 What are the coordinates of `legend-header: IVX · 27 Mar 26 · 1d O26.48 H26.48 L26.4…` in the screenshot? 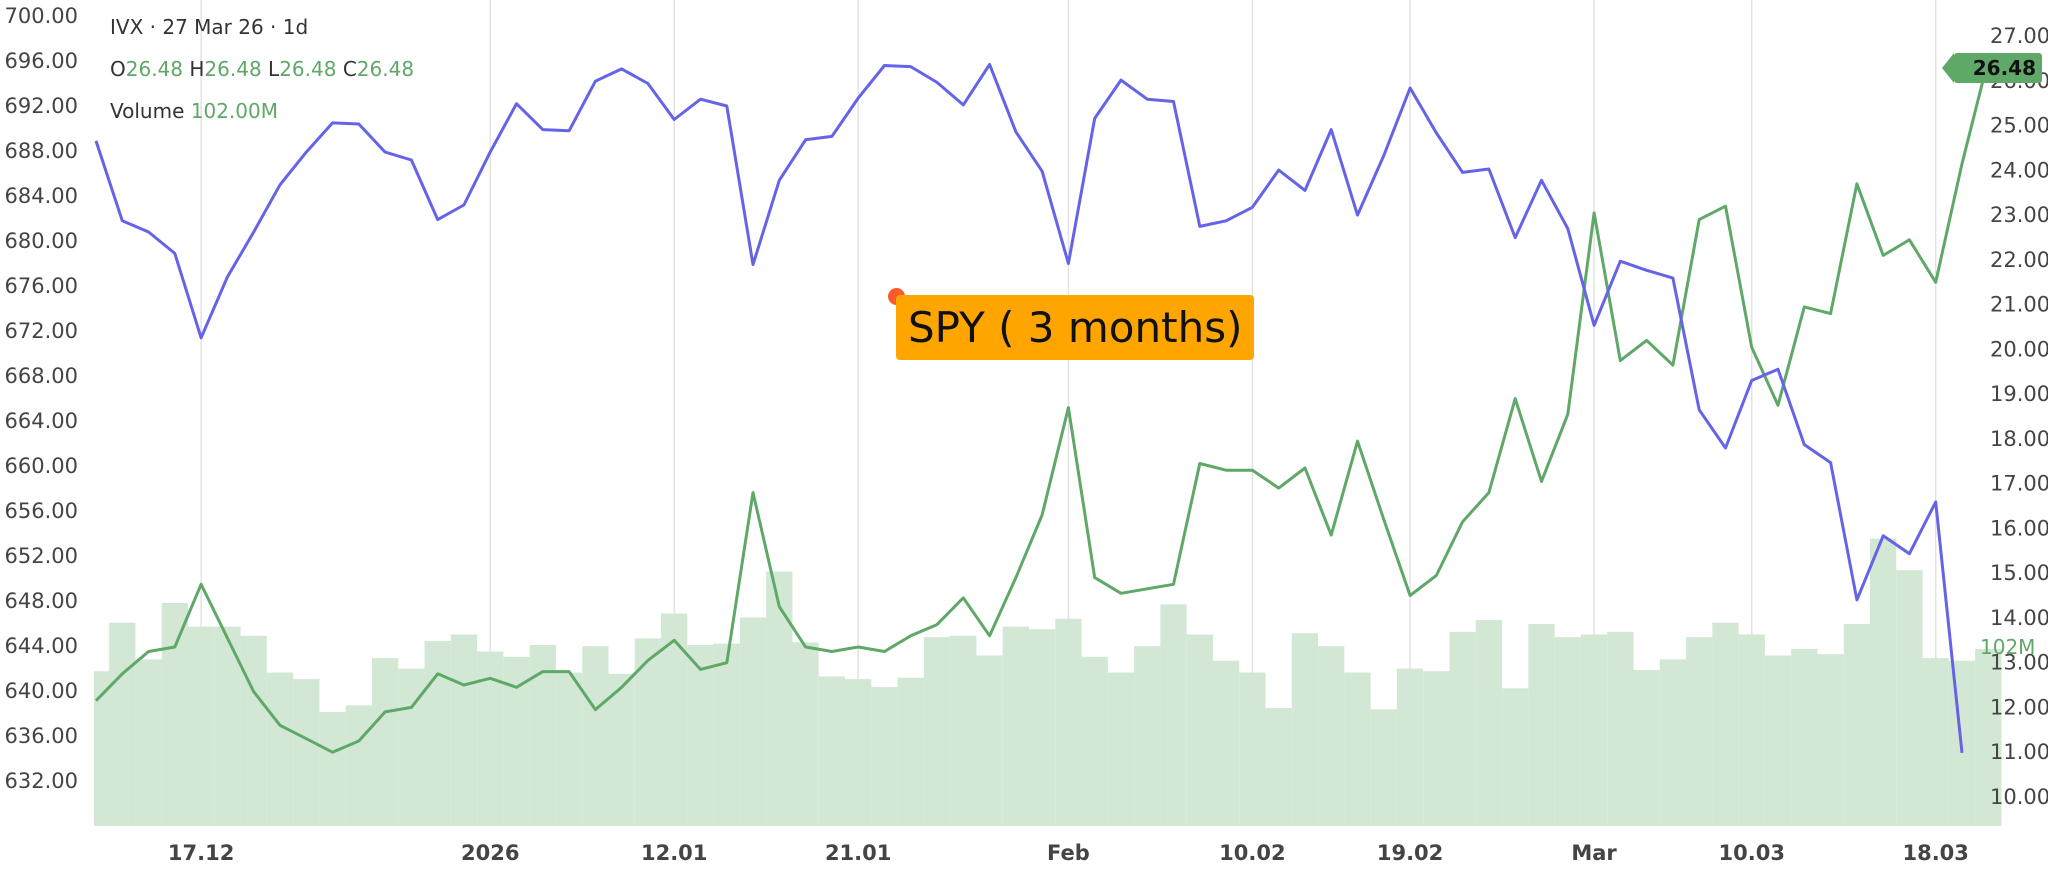 It's located at (262, 69).